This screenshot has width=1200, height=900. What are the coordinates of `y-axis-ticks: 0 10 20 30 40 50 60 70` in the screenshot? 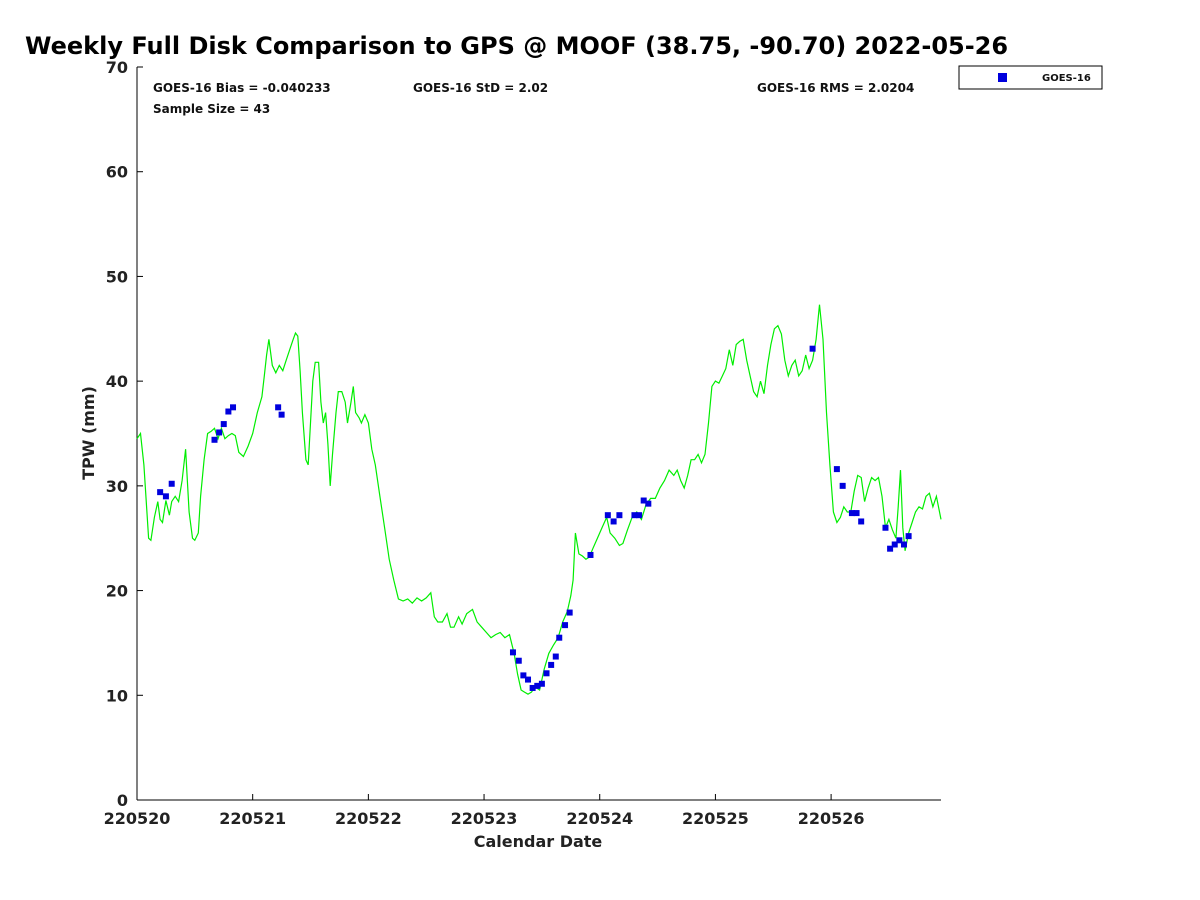 It's located at (124, 434).